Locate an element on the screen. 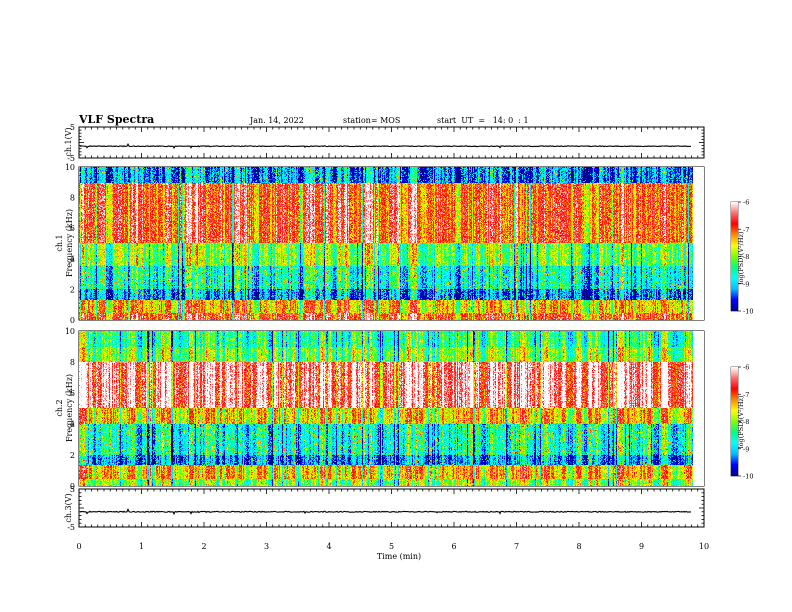 This screenshot has width=792, height=612. ch1-spec-ytick-label: 0 is located at coordinates (72, 320).